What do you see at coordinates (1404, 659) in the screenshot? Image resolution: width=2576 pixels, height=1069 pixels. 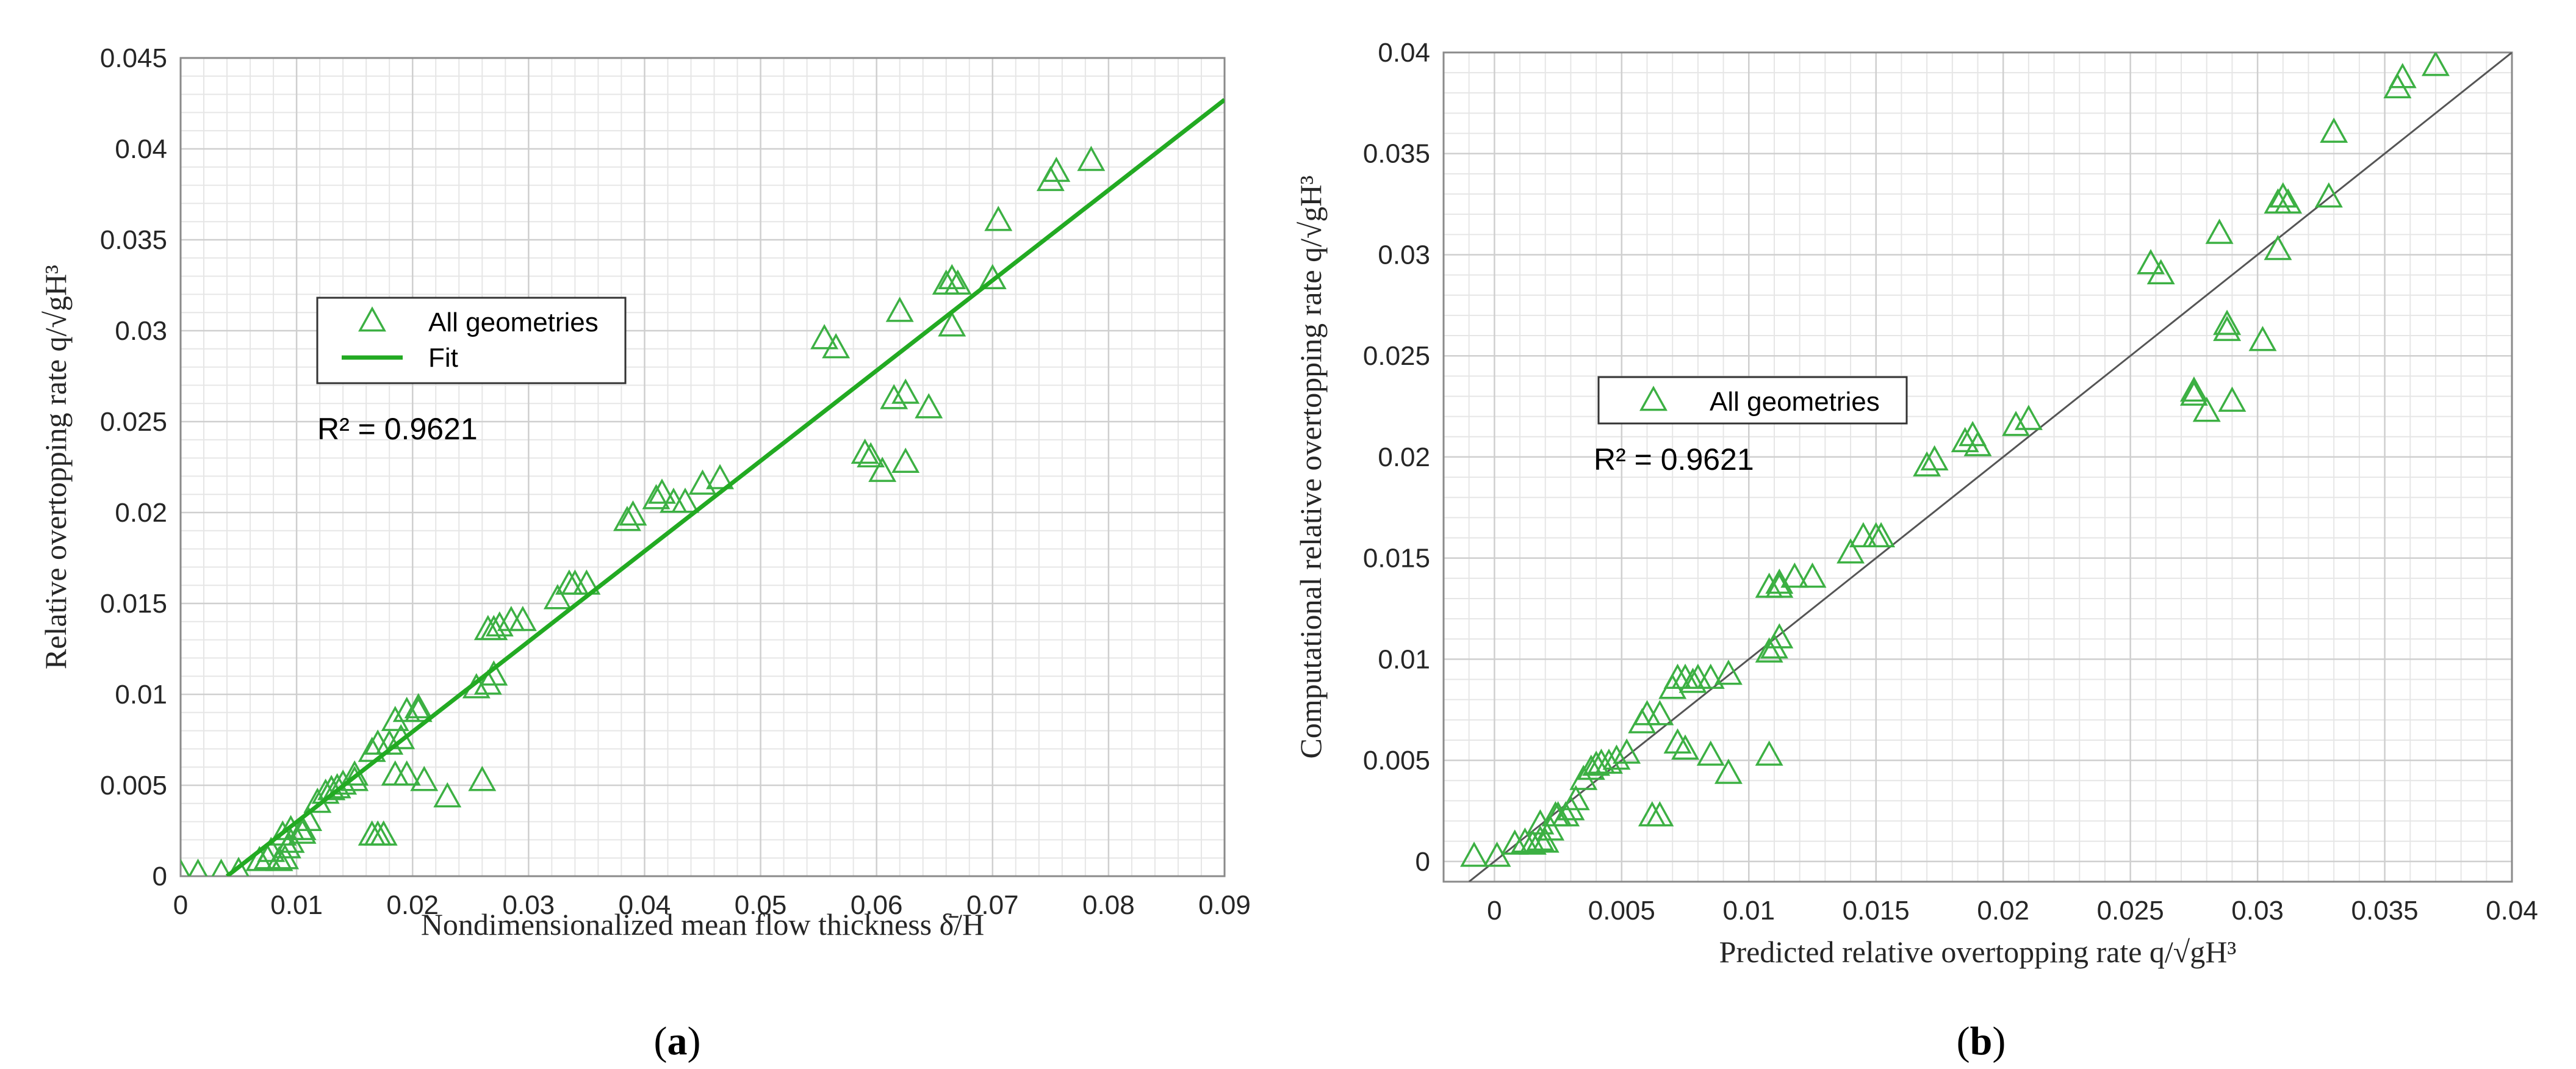 I see `y-tick-label: 0.01` at bounding box center [1404, 659].